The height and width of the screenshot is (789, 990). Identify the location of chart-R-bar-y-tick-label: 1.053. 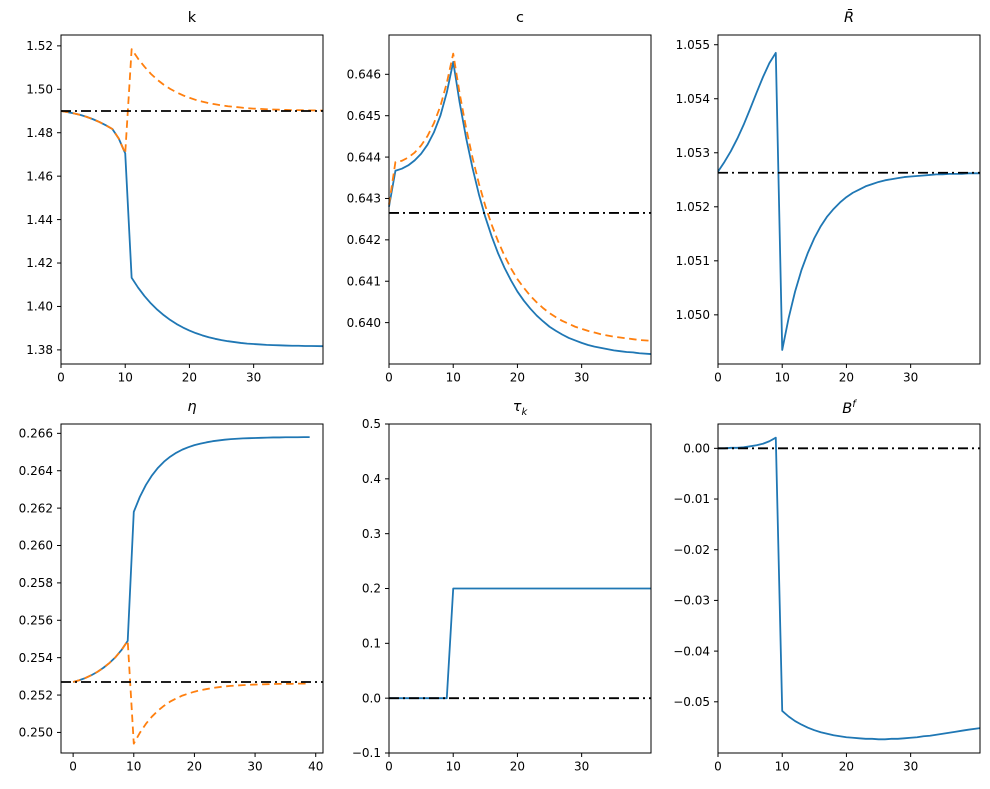
(693, 153).